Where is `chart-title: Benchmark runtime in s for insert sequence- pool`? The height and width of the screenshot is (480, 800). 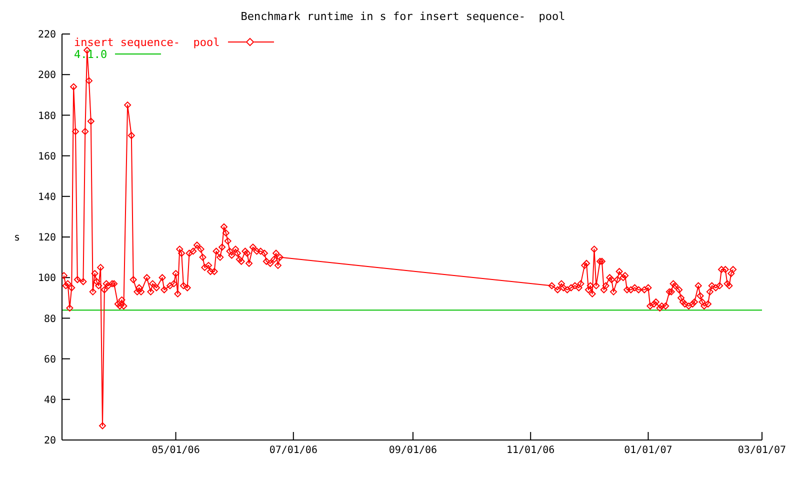
chart-title: Benchmark runtime in s for insert sequence- pool is located at coordinates (403, 17).